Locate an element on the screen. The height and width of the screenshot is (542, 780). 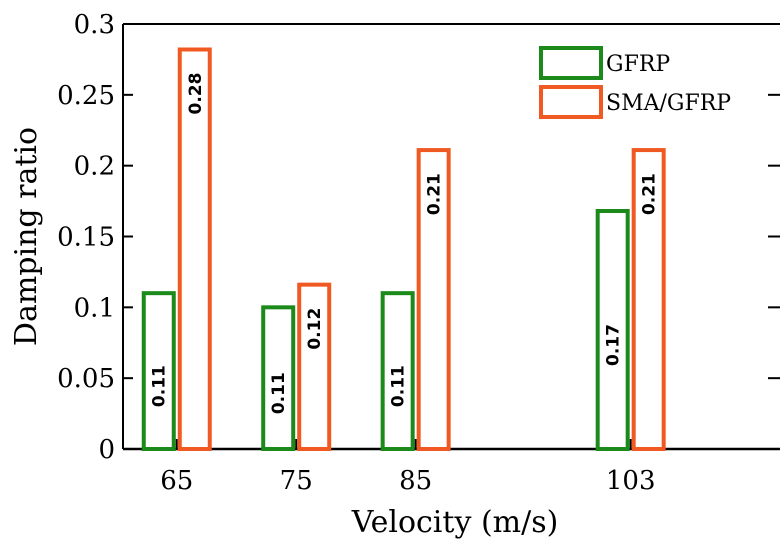
bar-value-label: 0.12 is located at coordinates (315, 329).